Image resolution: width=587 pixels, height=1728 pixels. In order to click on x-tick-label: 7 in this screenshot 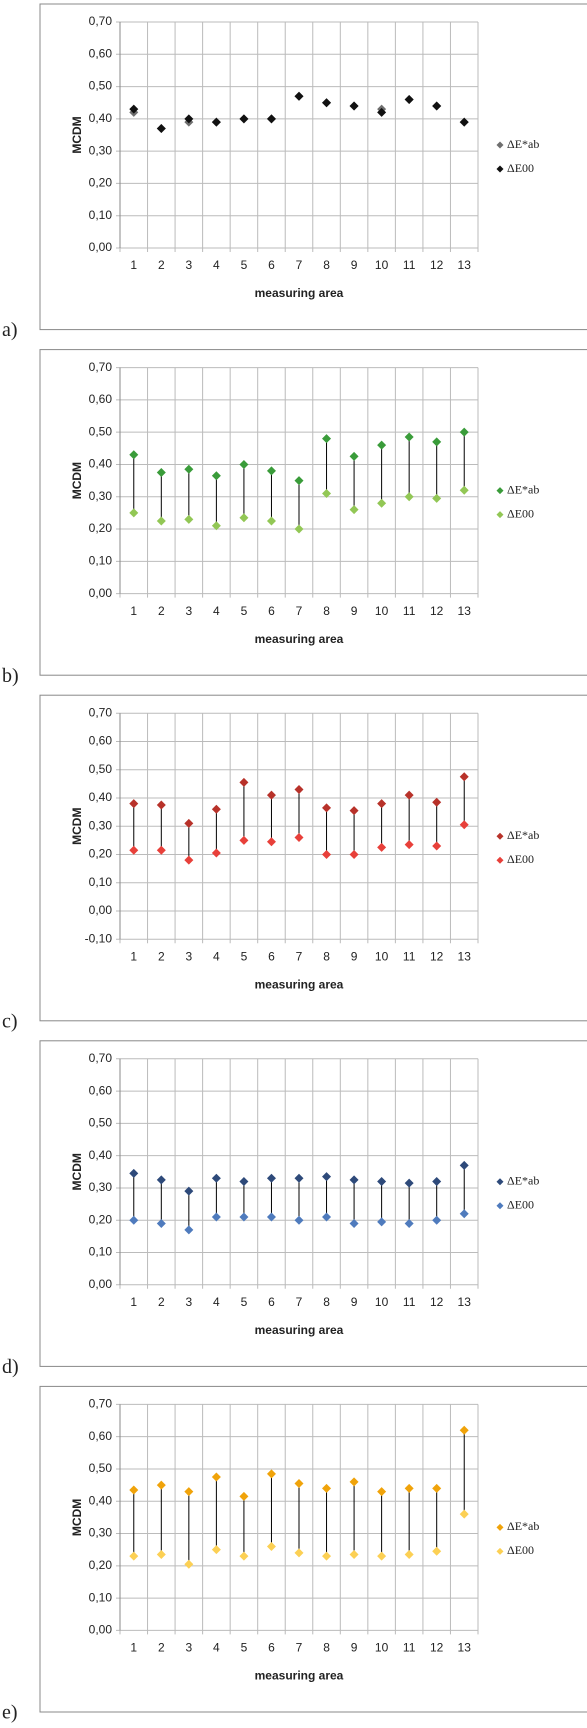, I will do `click(299, 1648)`.